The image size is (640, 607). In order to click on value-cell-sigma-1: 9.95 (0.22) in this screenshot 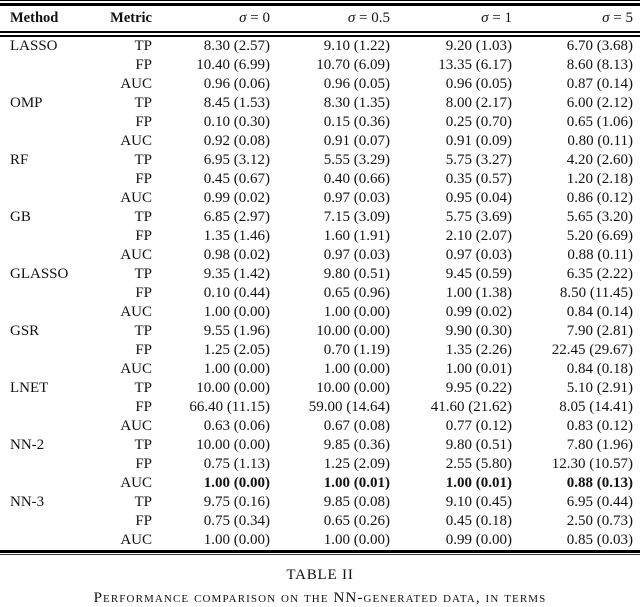, I will do `click(478, 388)`.